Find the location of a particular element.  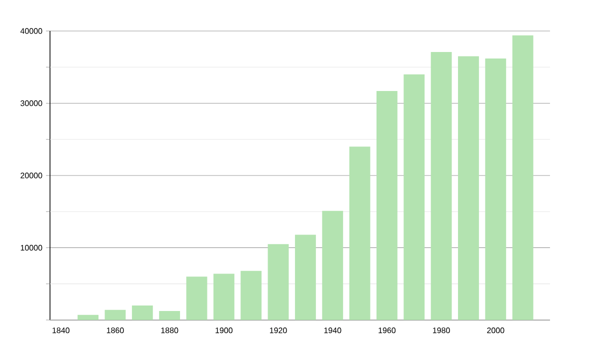

y-tick-label: 30000 is located at coordinates (31, 103).